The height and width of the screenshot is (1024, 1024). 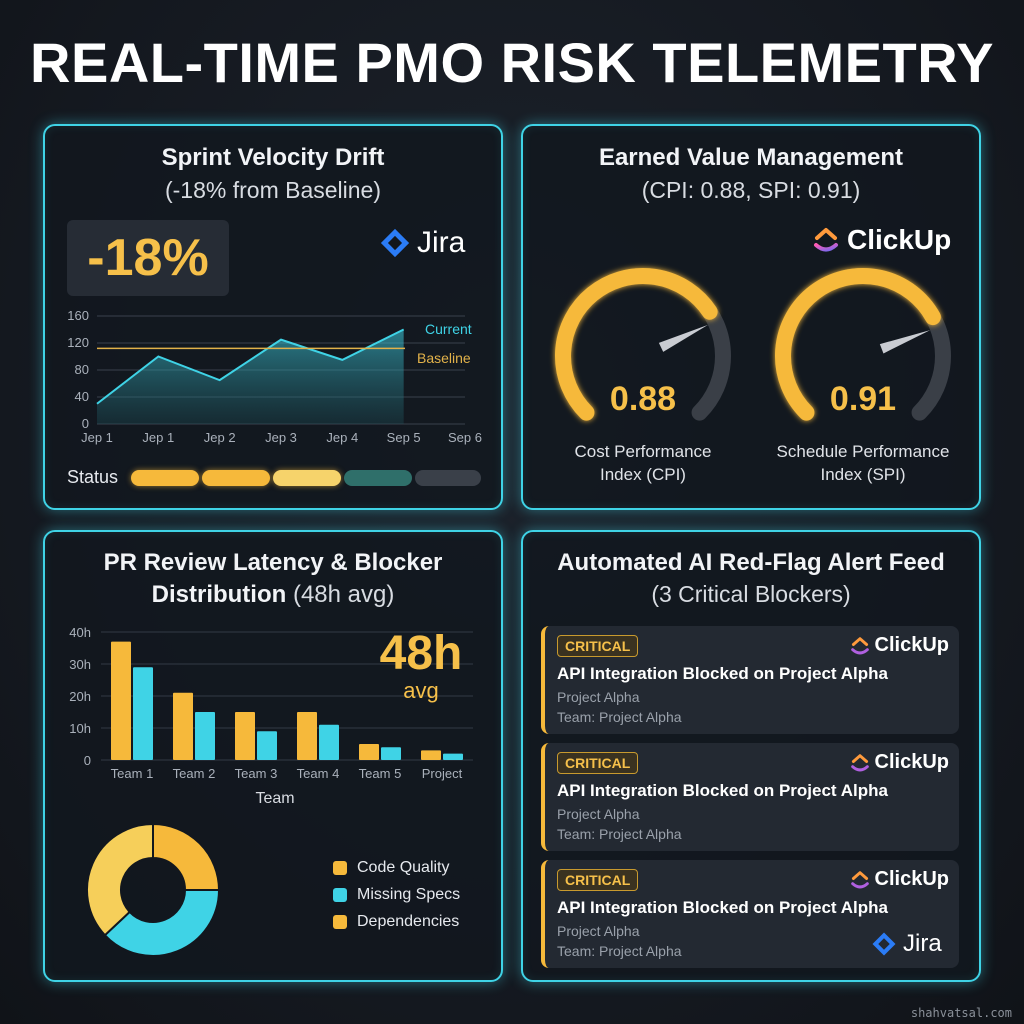 I want to click on y-tick-label: 120, so click(x=78, y=342).